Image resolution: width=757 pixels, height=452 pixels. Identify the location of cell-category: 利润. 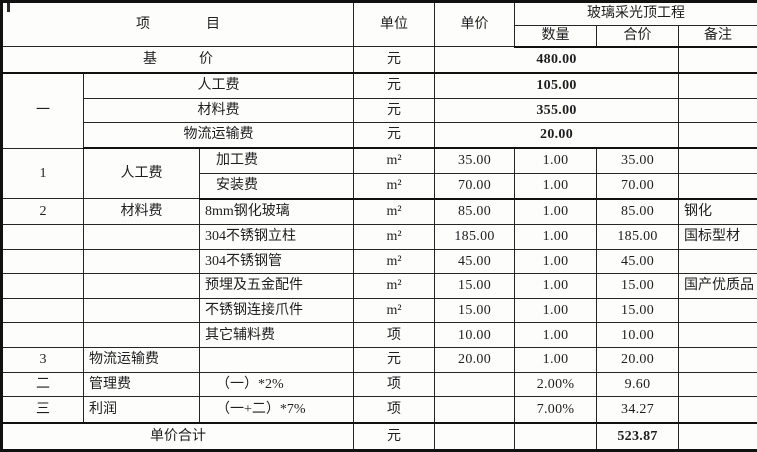
(141, 410).